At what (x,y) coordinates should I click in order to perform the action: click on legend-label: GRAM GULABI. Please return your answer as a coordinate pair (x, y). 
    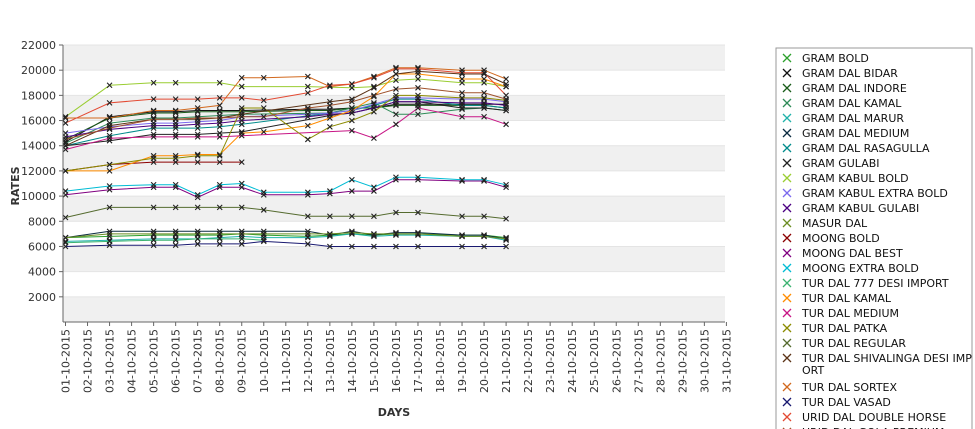
    Looking at the image, I should click on (841, 163).